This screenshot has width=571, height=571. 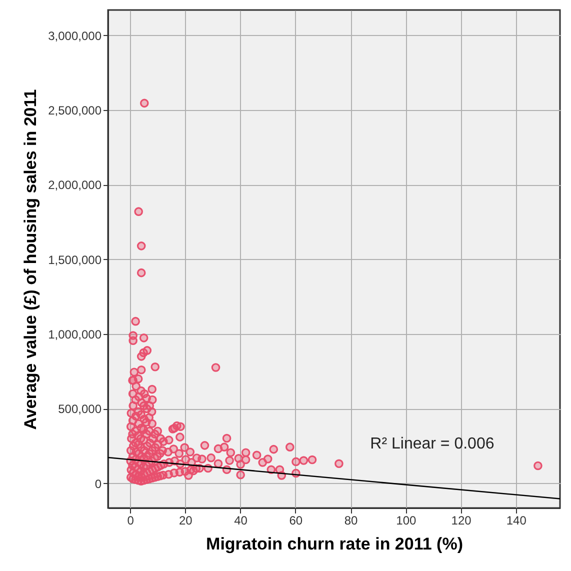 I want to click on x-tick-label: 100, so click(x=406, y=521).